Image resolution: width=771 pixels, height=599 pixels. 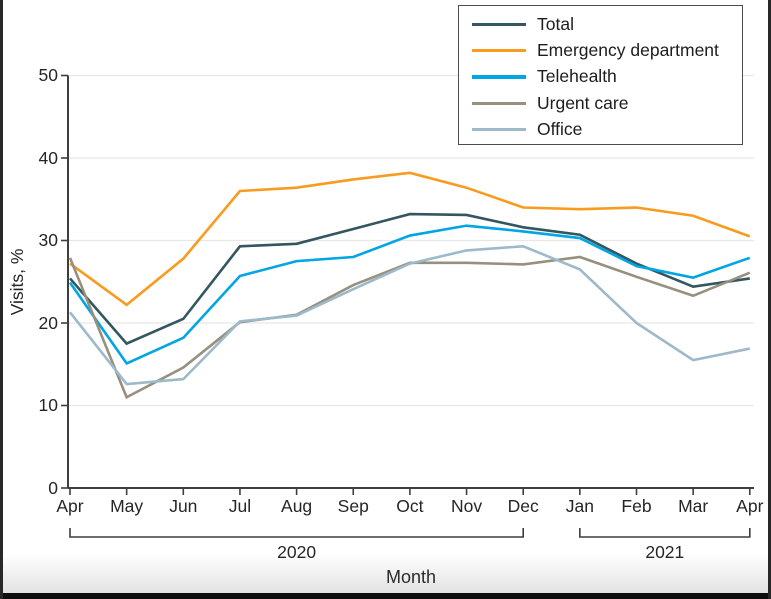 I want to click on y-tick-label: 50, so click(x=48, y=75).